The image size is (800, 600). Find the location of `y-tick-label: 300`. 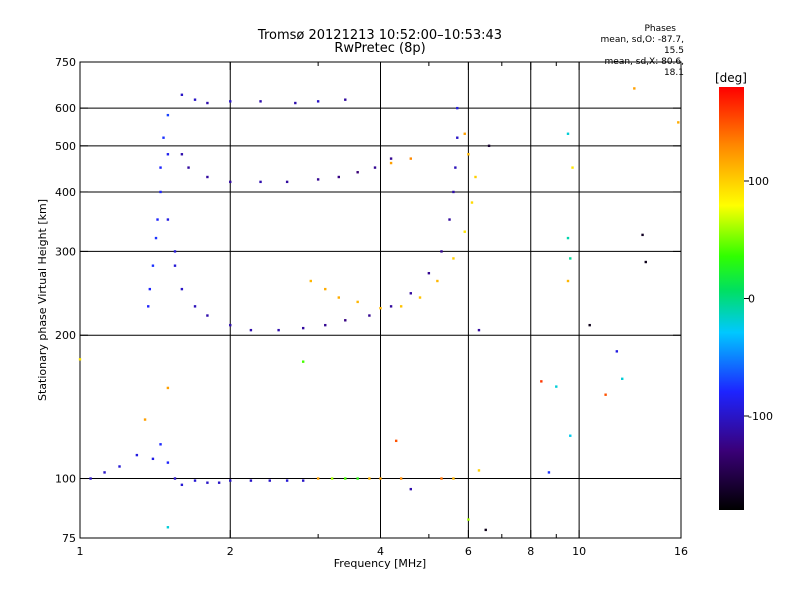

y-tick-label: 300 is located at coordinates (65, 251).